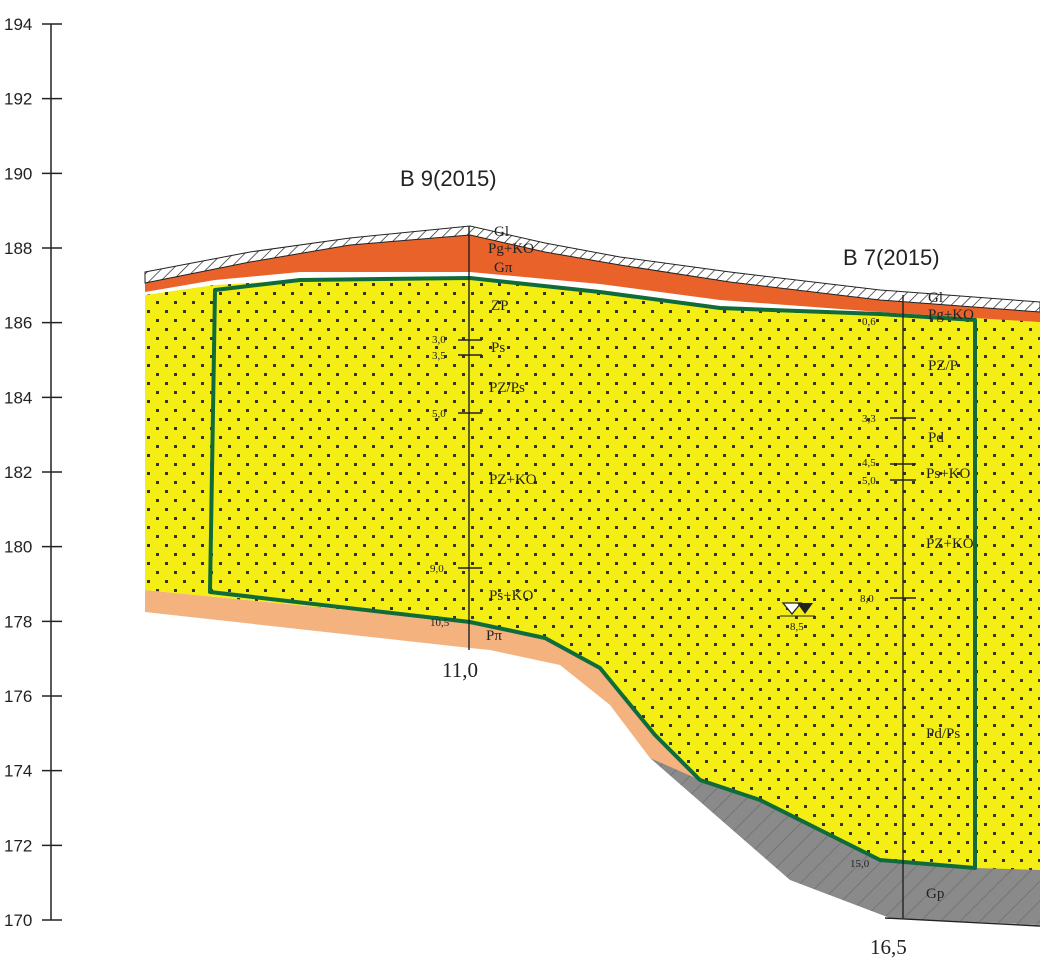  What do you see at coordinates (500, 306) in the screenshot?
I see `b9-label-zp: ZP` at bounding box center [500, 306].